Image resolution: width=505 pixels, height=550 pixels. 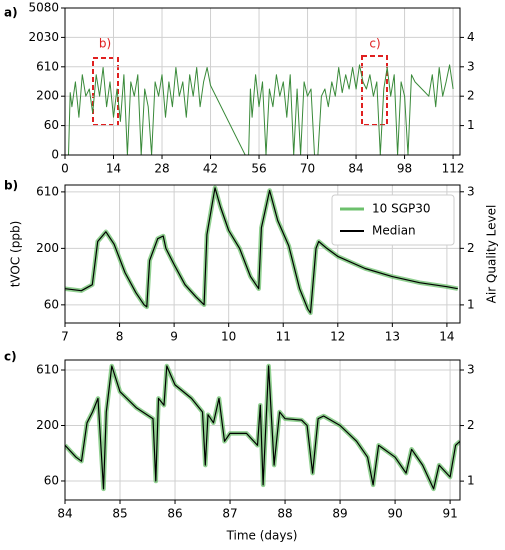 I want to click on x-tick-label: 70, so click(x=307, y=169).